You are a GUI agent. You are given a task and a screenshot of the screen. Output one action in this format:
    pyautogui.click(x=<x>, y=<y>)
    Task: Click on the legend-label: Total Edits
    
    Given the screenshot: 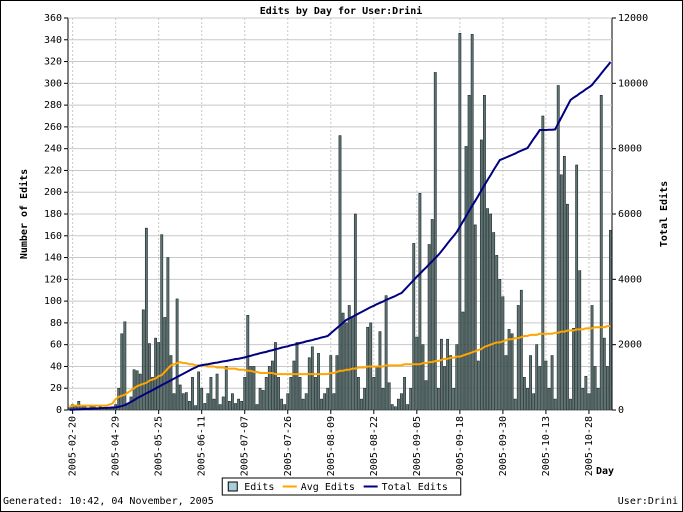 What is the action you would take?
    pyautogui.click(x=415, y=487)
    